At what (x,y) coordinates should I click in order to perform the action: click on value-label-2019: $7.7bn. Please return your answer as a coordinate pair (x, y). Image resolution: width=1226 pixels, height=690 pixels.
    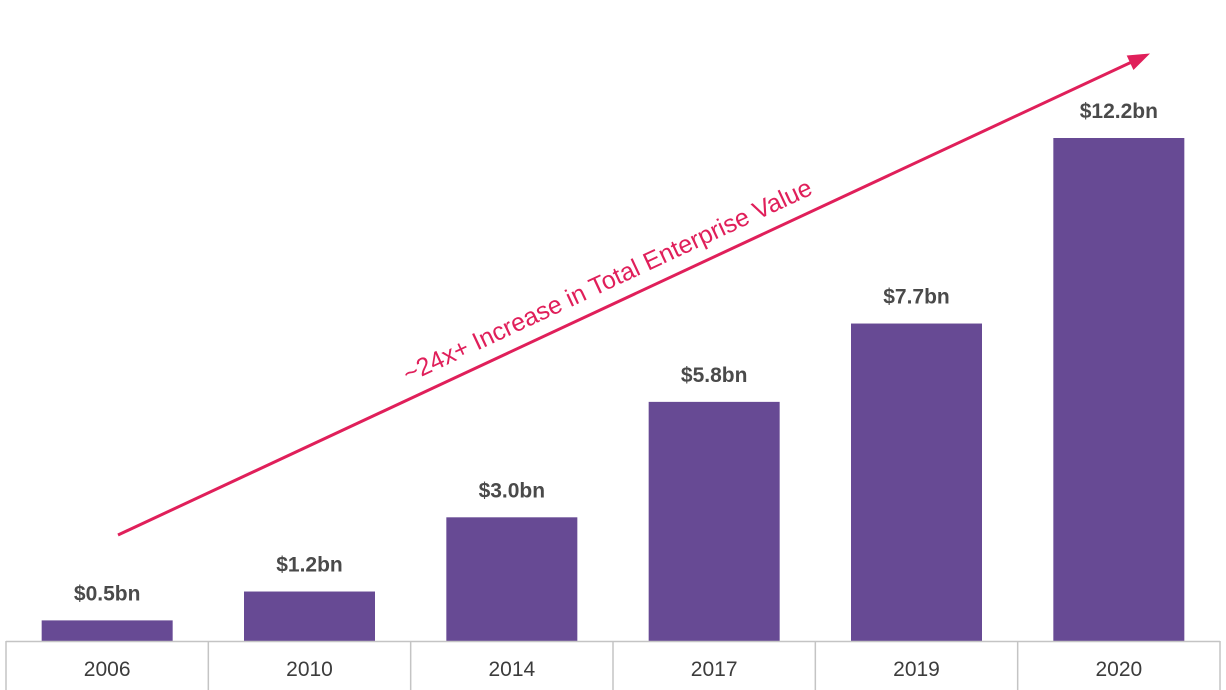
    Looking at the image, I should click on (916, 297).